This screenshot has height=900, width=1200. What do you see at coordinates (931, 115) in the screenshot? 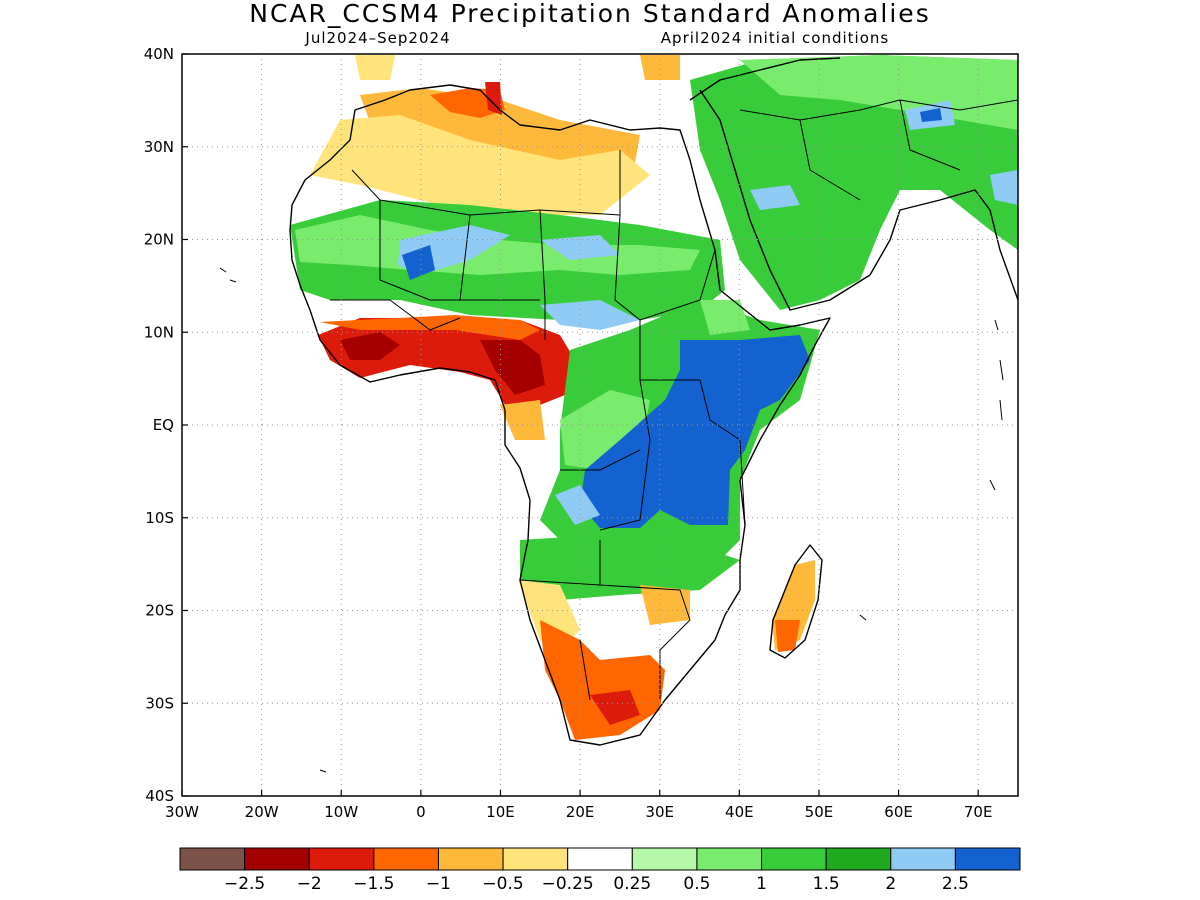
I see `anomaly-iran-blue` at bounding box center [931, 115].